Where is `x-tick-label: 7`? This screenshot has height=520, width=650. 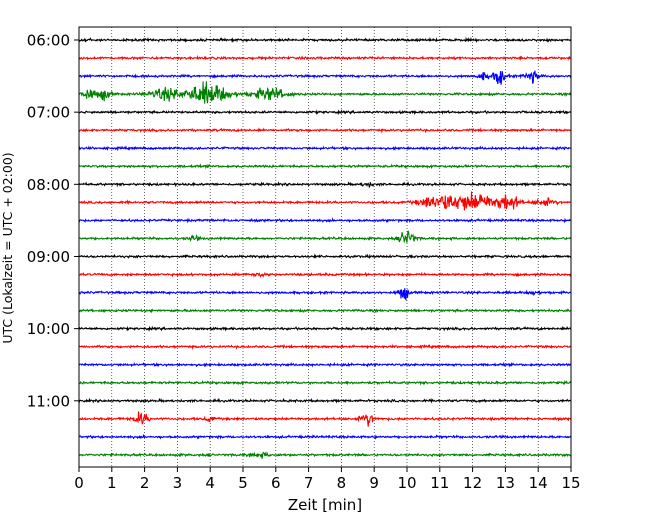
x-tick-label: 7 is located at coordinates (309, 483).